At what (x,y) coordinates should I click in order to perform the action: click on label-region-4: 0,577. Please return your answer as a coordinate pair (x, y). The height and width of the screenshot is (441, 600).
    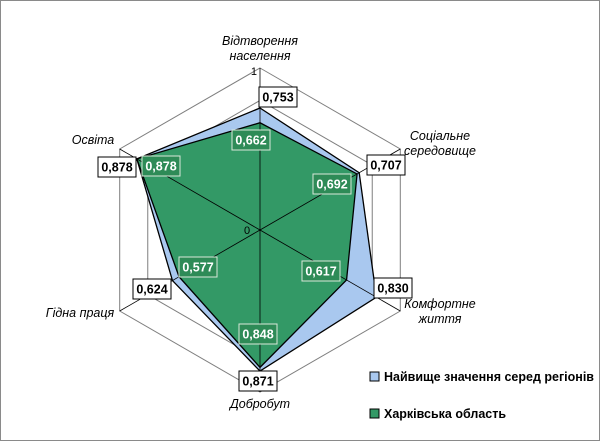
    Looking at the image, I should click on (198, 267).